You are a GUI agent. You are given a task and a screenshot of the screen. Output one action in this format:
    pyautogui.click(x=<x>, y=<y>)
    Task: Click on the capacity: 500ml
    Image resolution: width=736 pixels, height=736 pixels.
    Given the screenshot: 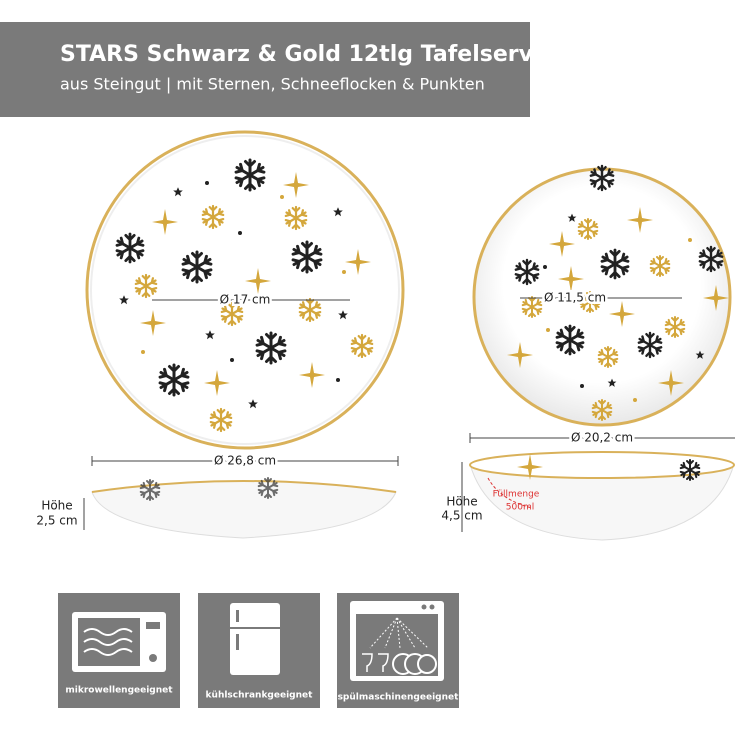 What is the action you would take?
    pyautogui.click(x=520, y=508)
    